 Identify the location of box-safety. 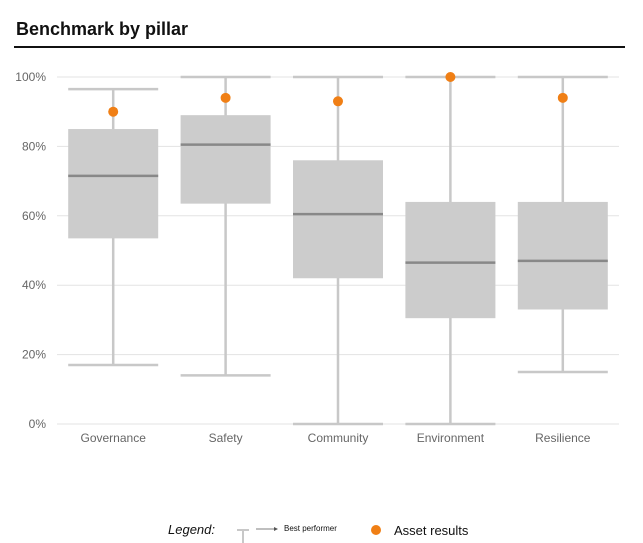
(225, 226).